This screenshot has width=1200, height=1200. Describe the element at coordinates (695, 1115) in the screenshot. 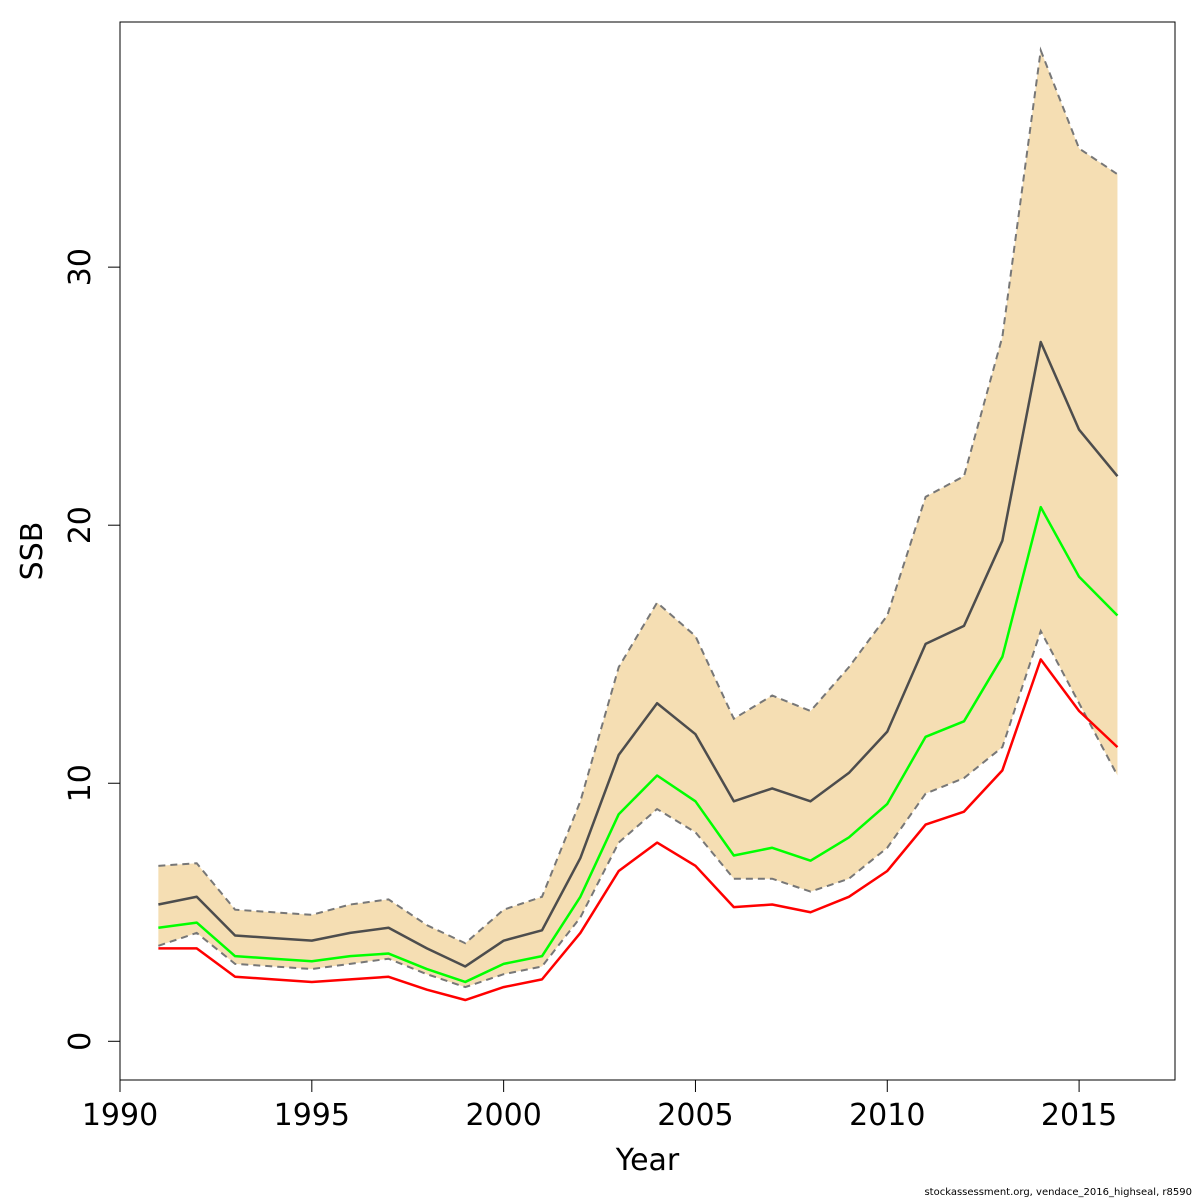

I see `x-tick-label: 2005` at that location.